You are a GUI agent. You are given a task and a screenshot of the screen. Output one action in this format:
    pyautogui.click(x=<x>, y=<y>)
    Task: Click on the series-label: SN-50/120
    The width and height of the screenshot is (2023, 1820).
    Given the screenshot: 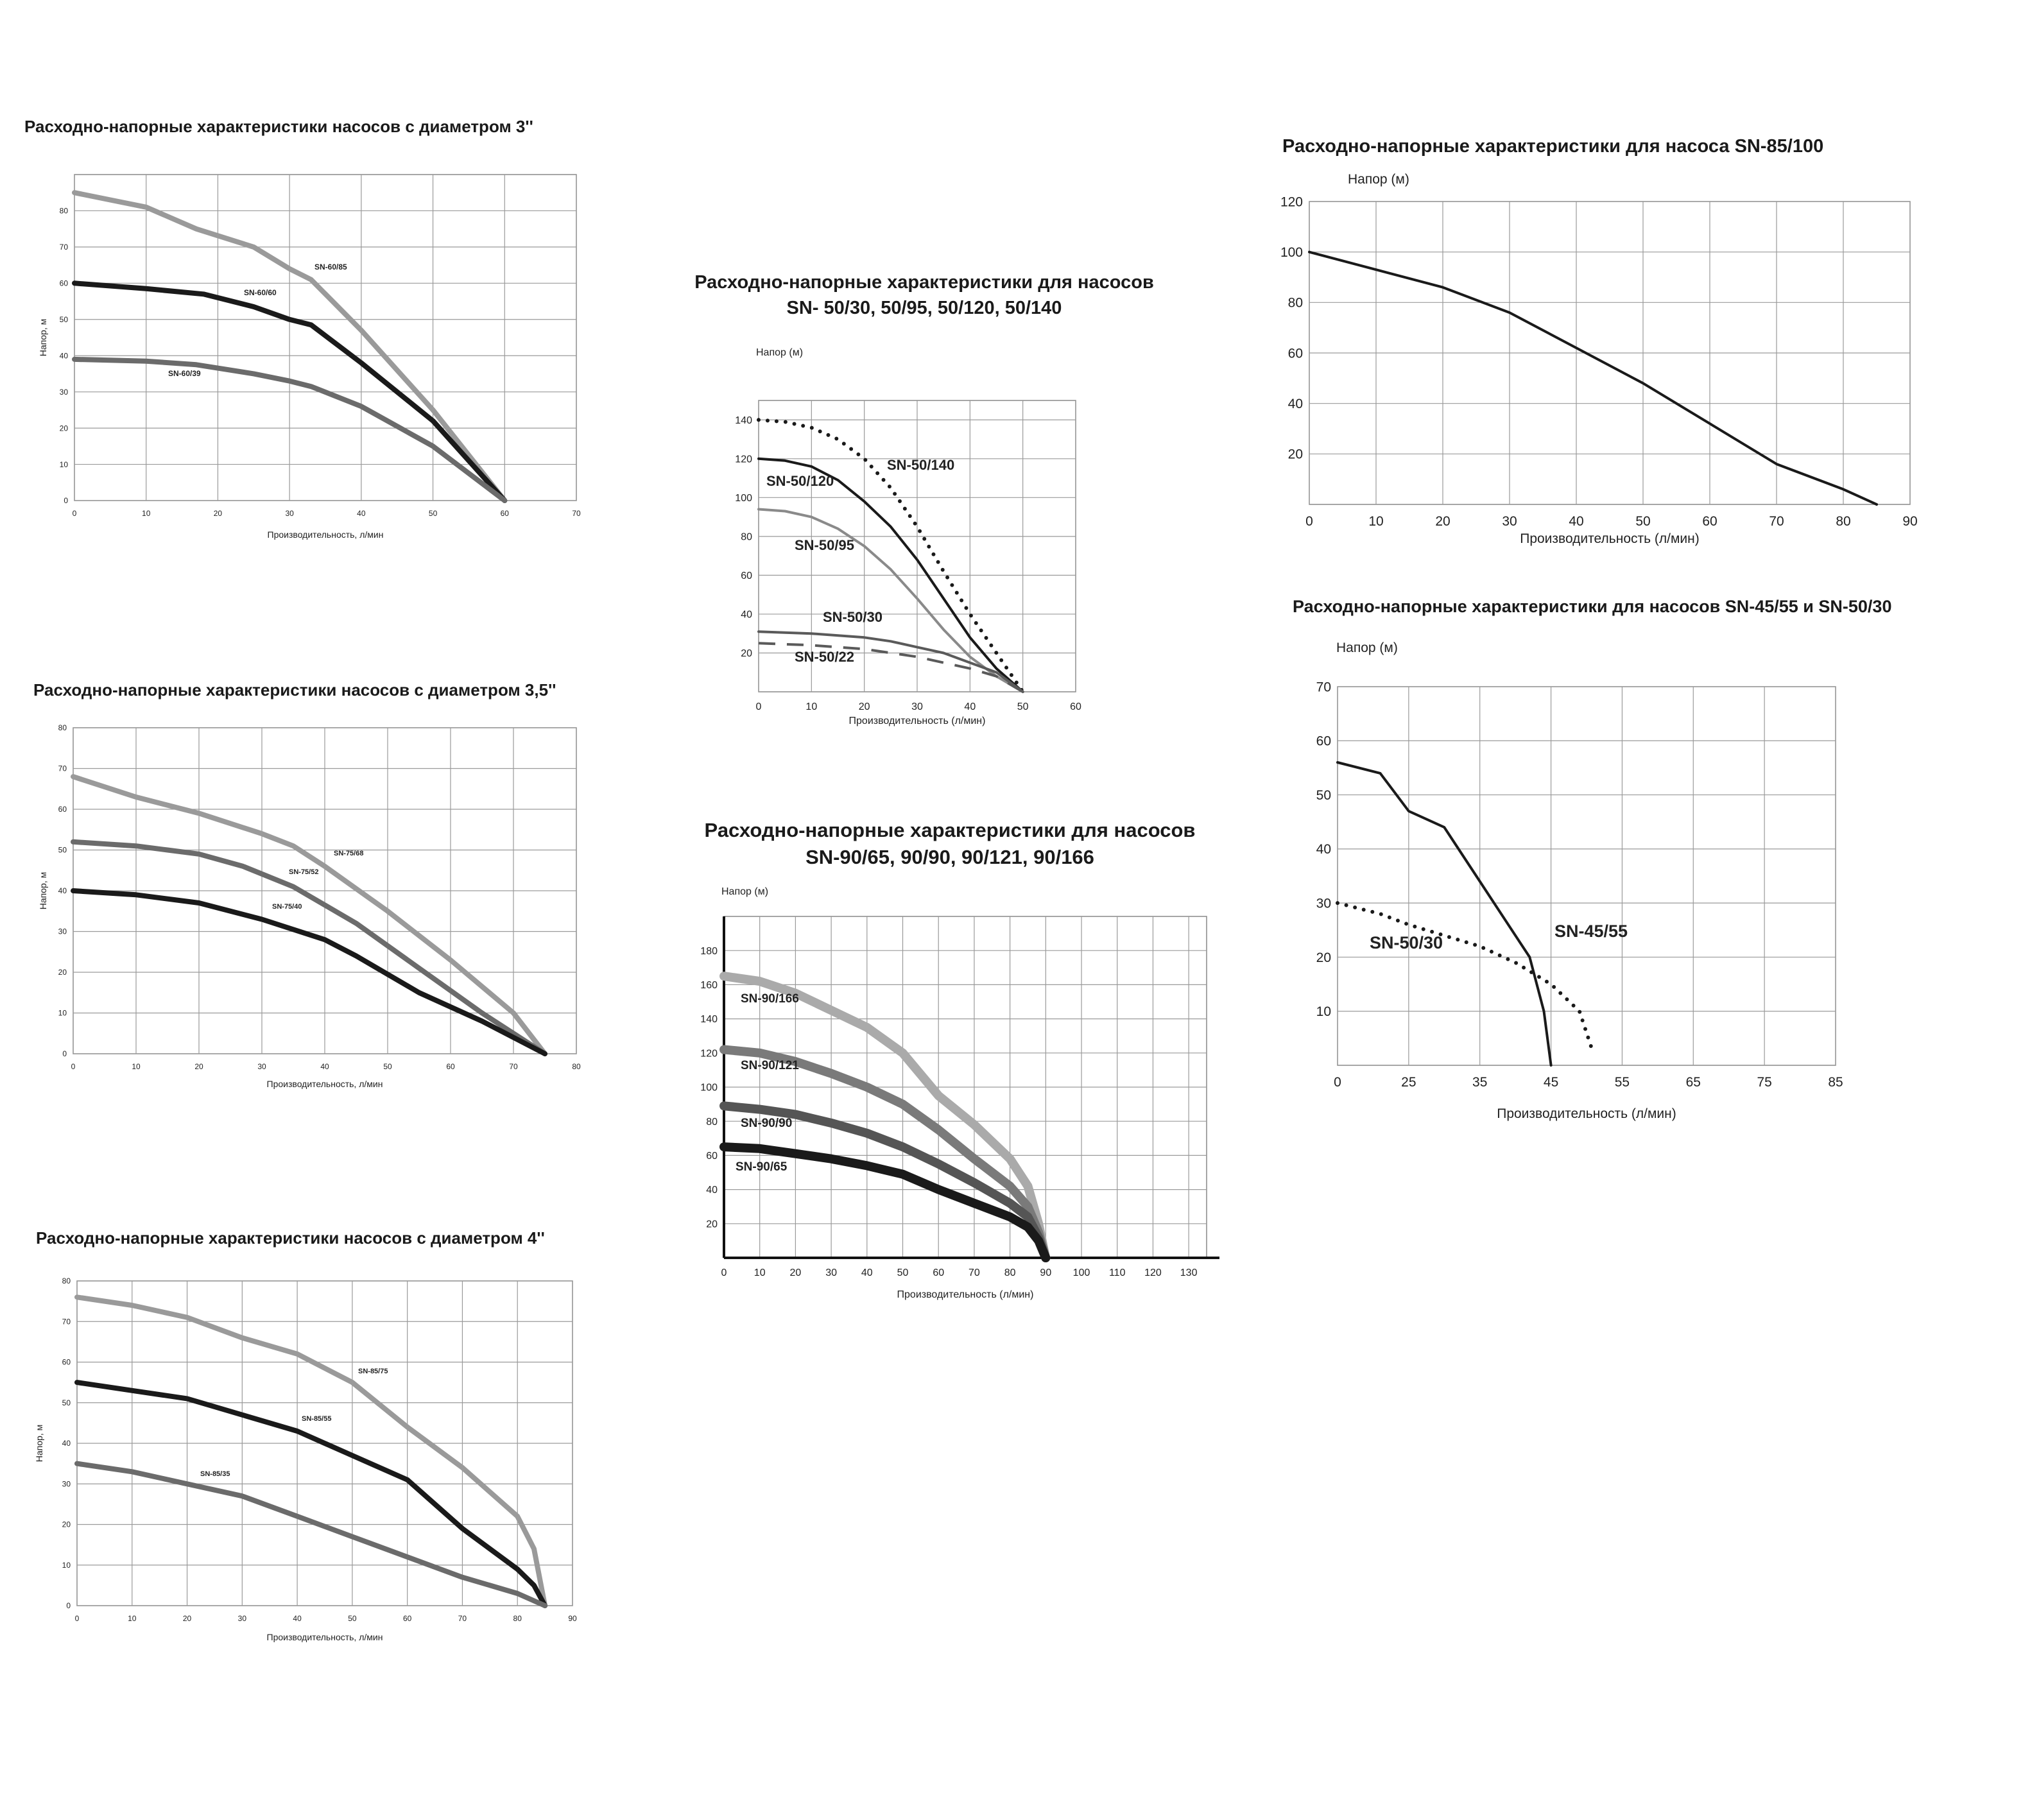 What is the action you would take?
    pyautogui.click(x=800, y=481)
    